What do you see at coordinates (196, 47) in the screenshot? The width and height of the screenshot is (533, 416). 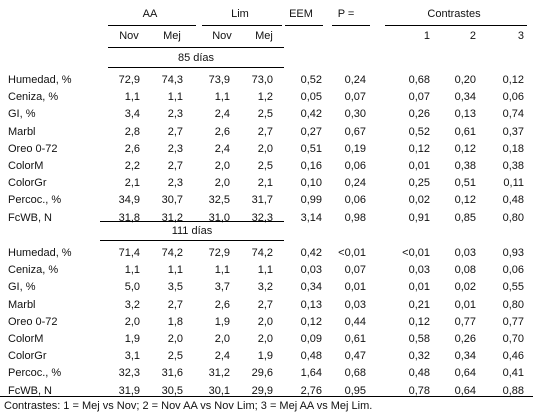 I see `rule-section-1-top` at bounding box center [196, 47].